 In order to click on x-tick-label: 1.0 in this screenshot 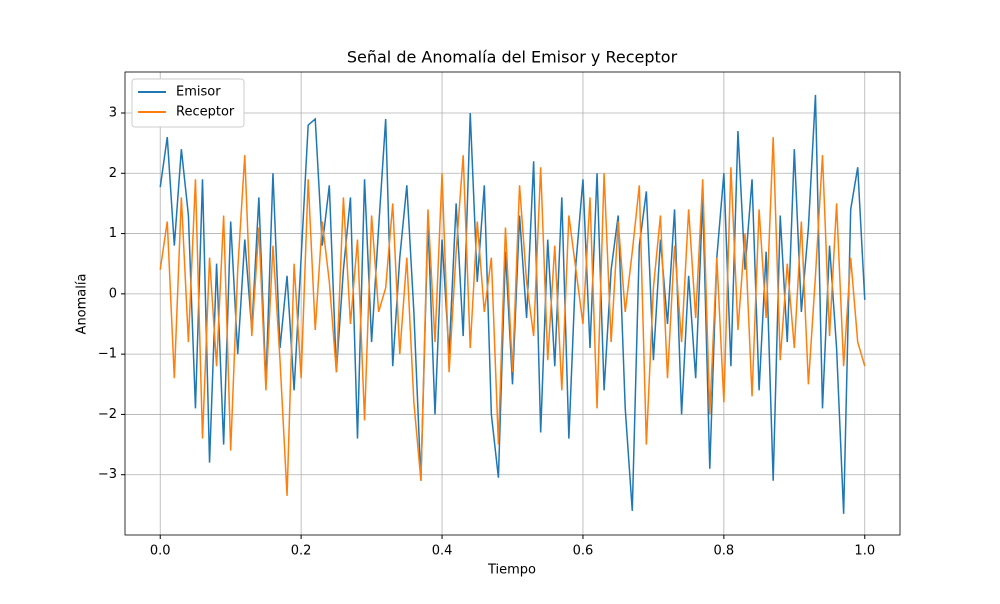, I will do `click(864, 551)`.